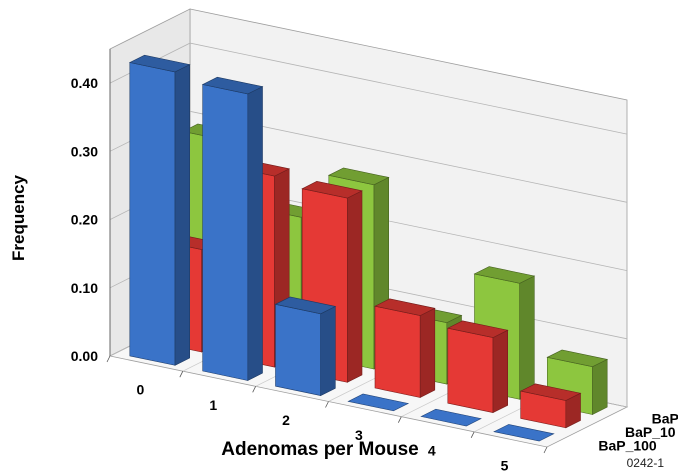  I want to click on x-tick-label: 4, so click(432, 450).